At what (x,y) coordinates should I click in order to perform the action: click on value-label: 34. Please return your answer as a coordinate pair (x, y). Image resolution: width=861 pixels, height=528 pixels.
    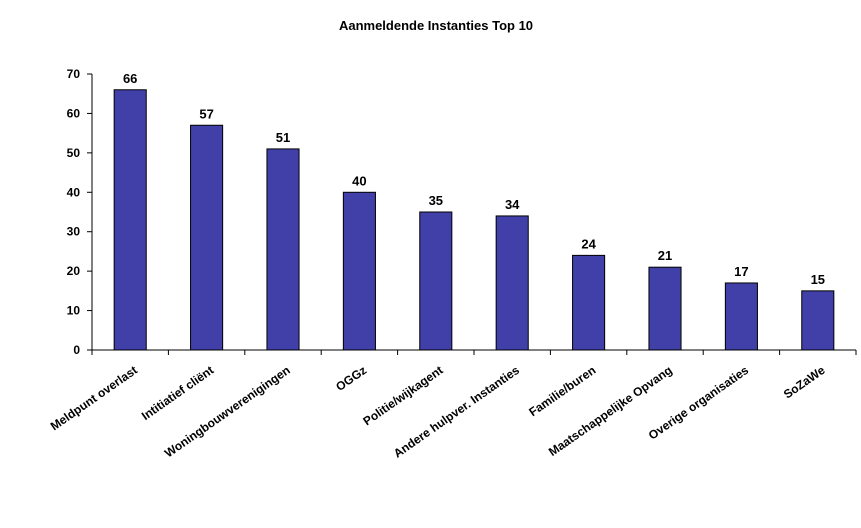
    Looking at the image, I should click on (512, 204).